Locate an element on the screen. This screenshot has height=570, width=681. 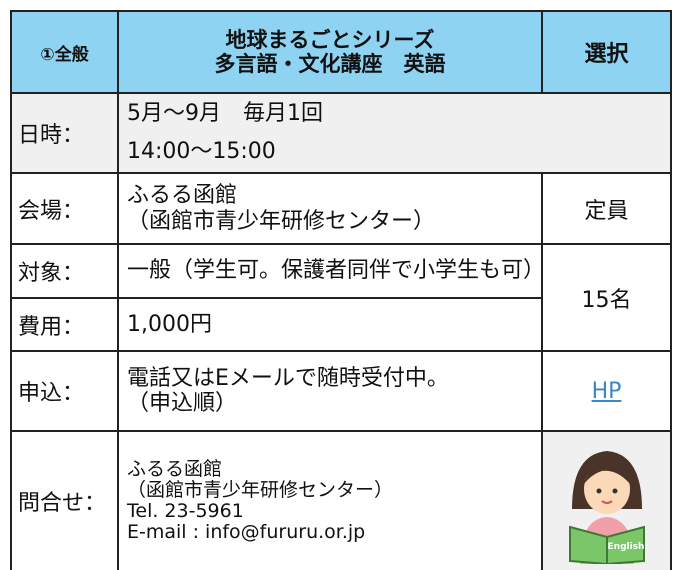
row-label: 費用： is located at coordinates (64, 324).